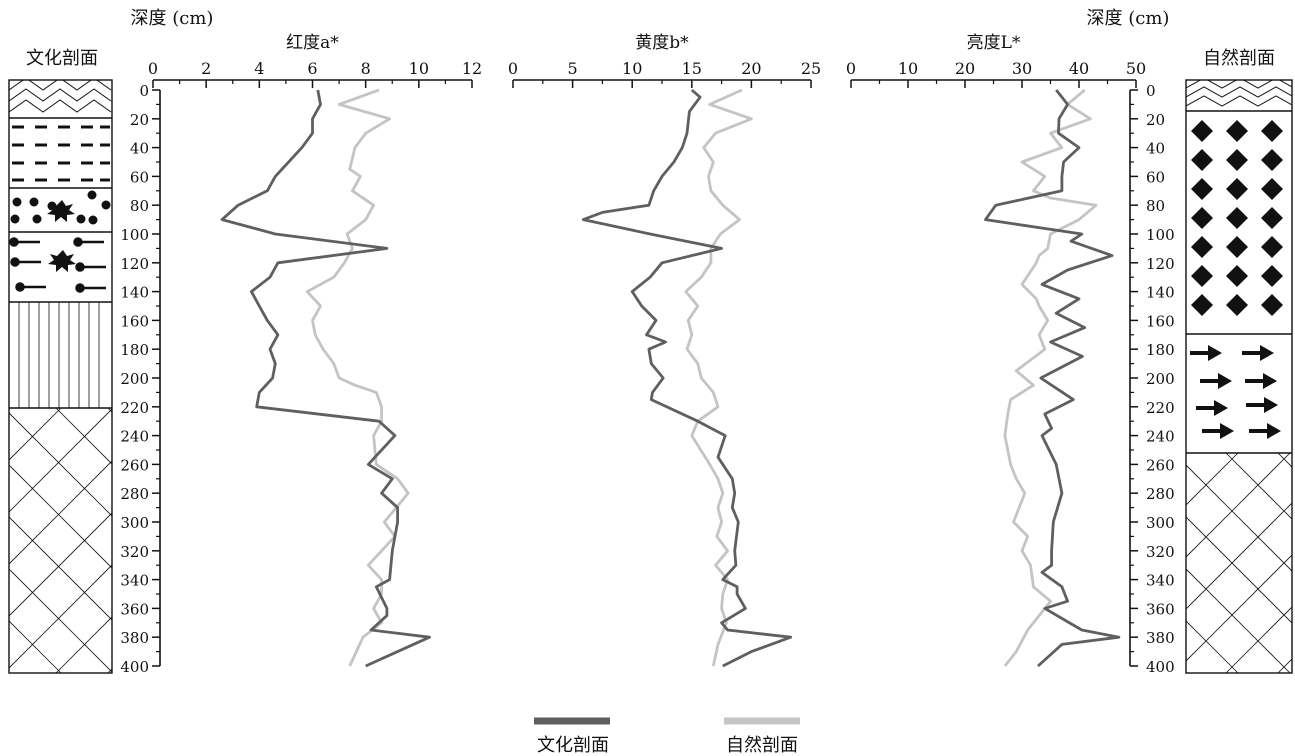 The image size is (1295, 756). Describe the element at coordinates (1079, 68) in the screenshot. I see `x-tick-label: 40` at that location.